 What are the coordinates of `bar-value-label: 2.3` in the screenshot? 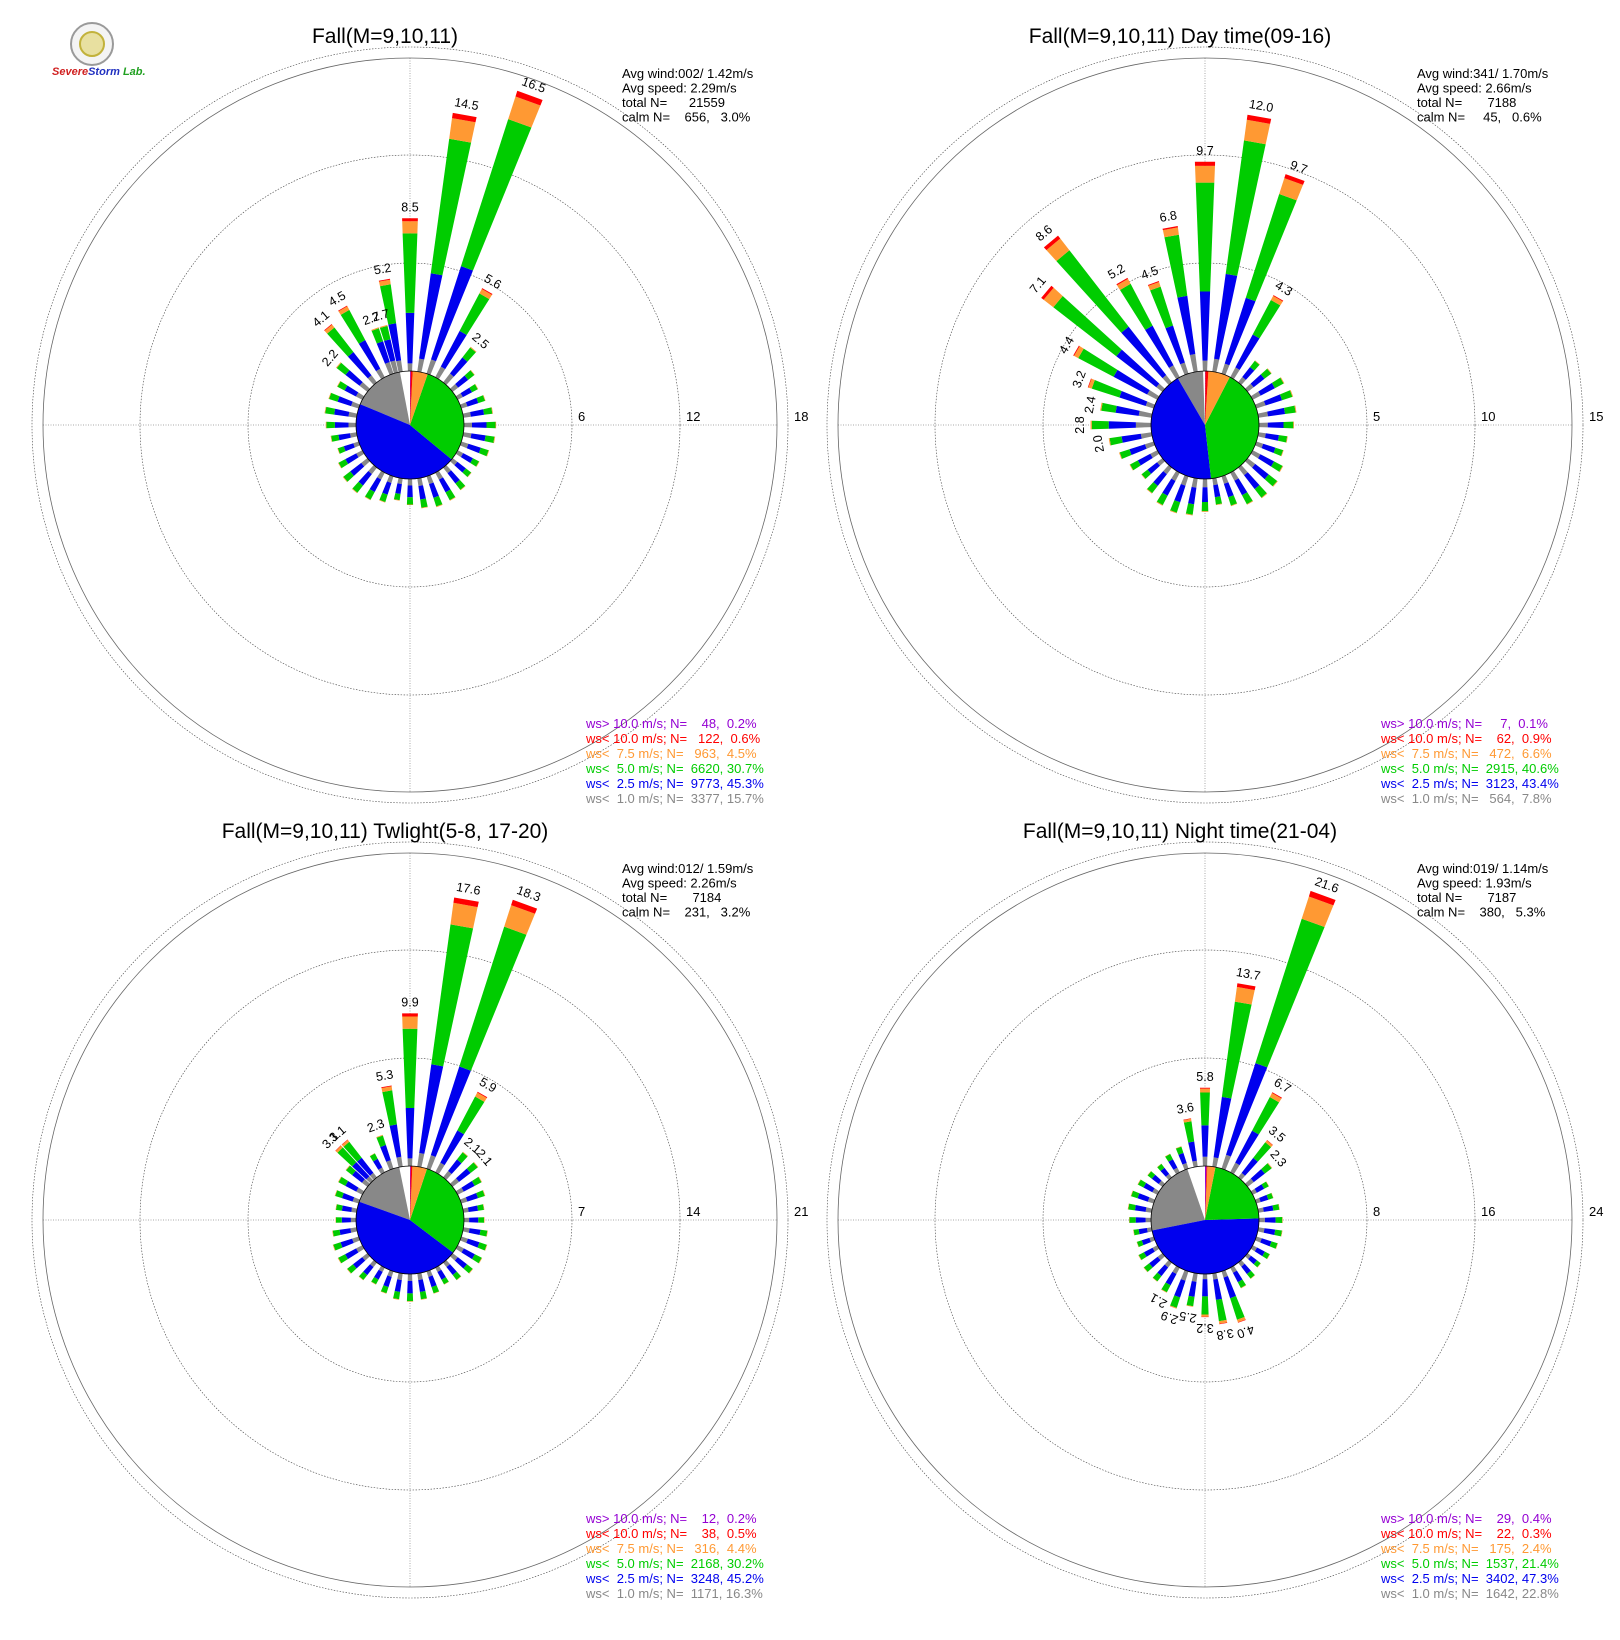 It's located at (375, 1125).